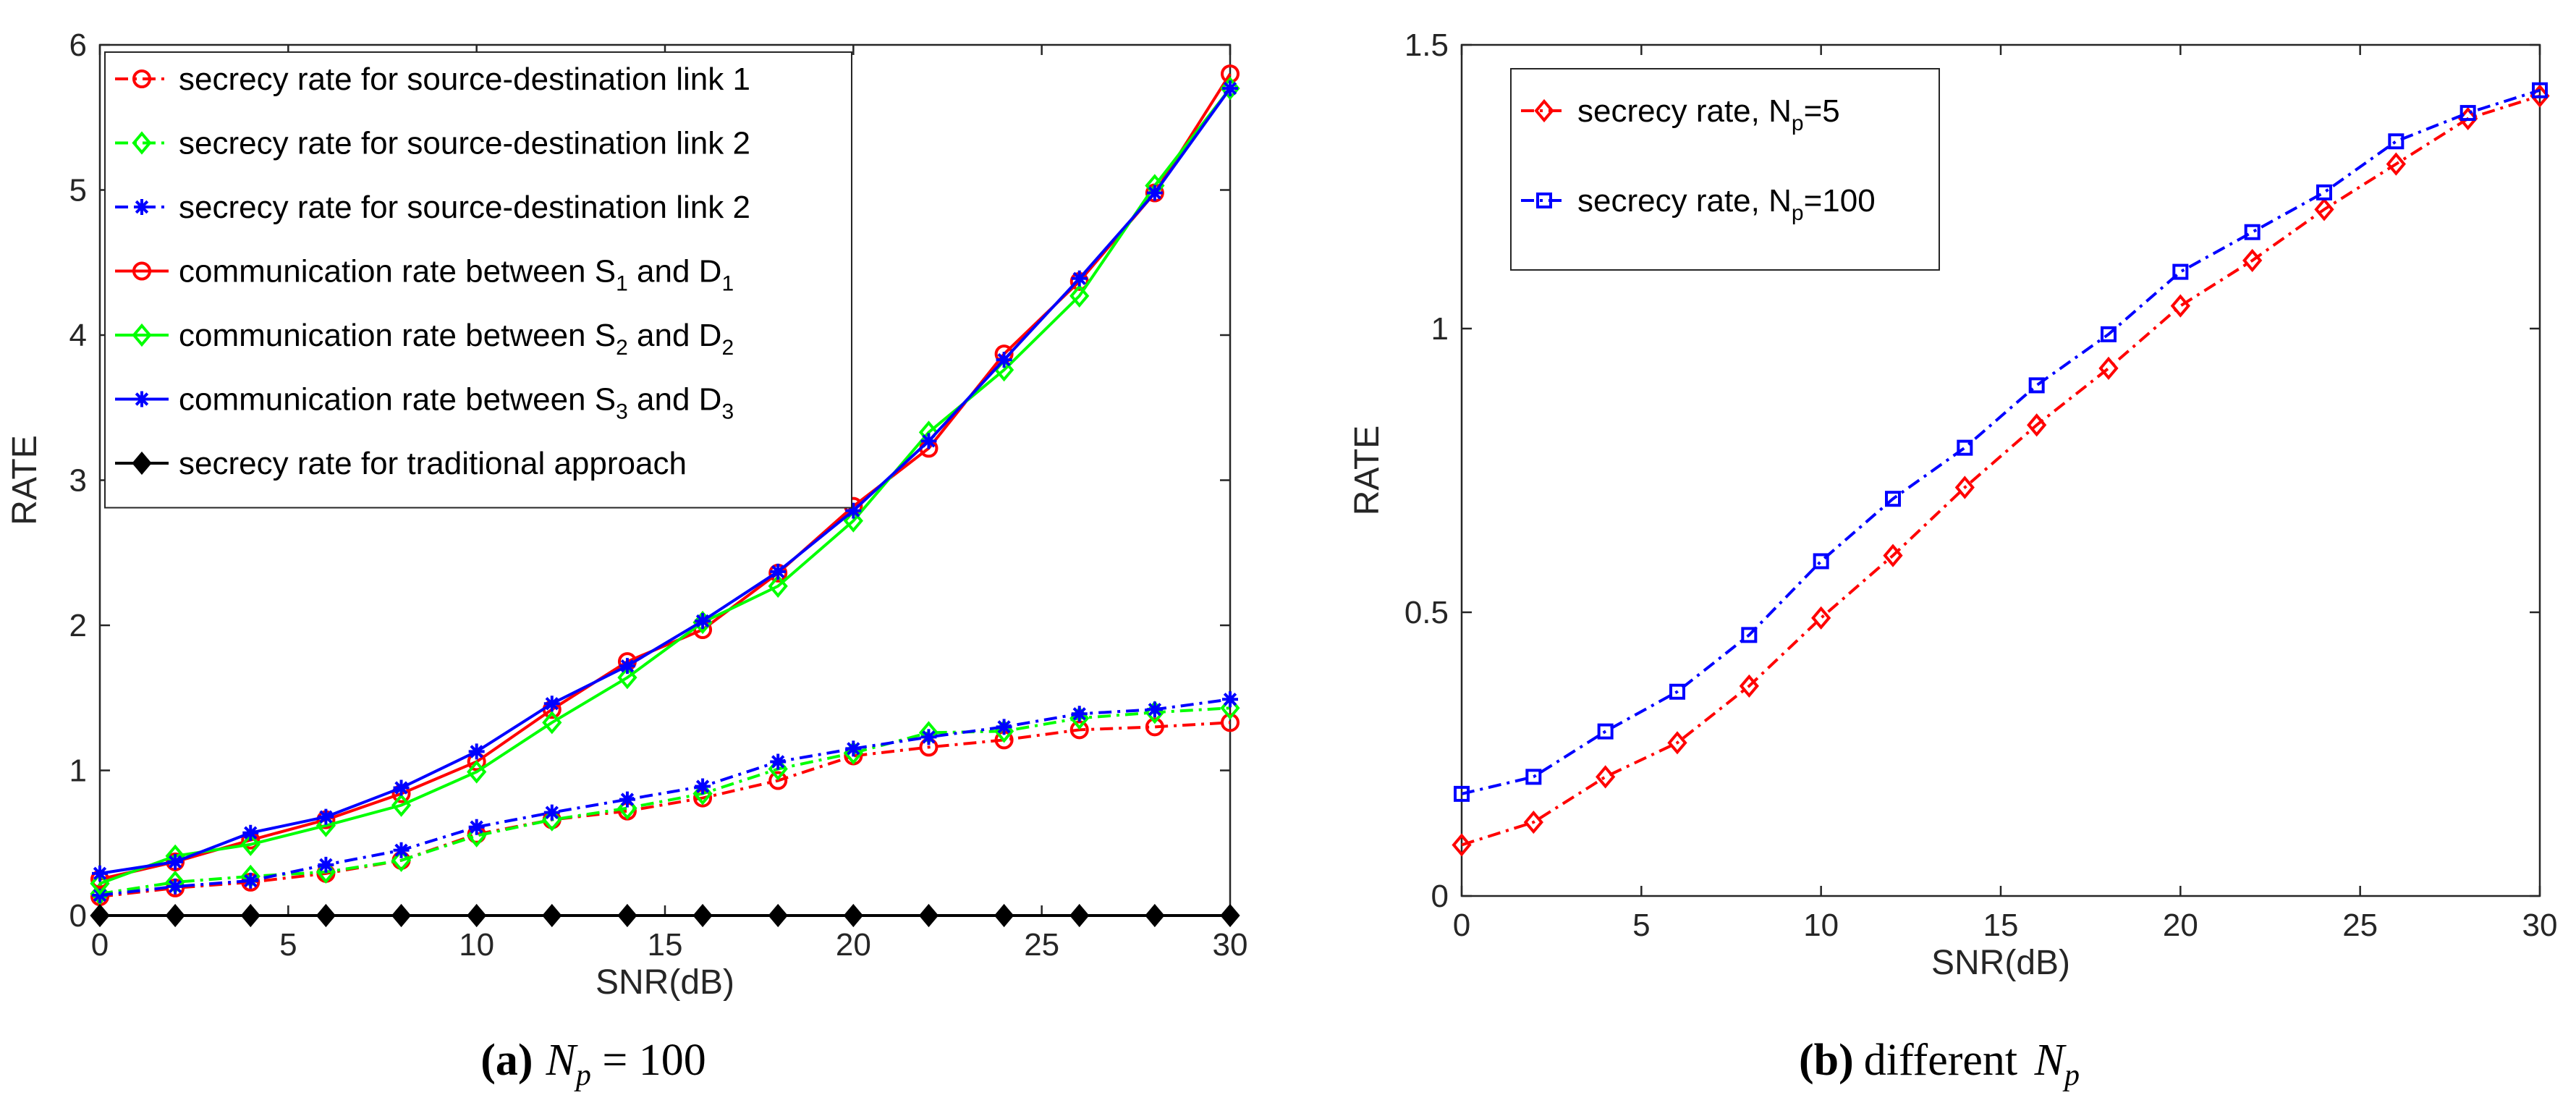  I want to click on legend-item: secrecy rate, Np=5, so click(1681, 114).